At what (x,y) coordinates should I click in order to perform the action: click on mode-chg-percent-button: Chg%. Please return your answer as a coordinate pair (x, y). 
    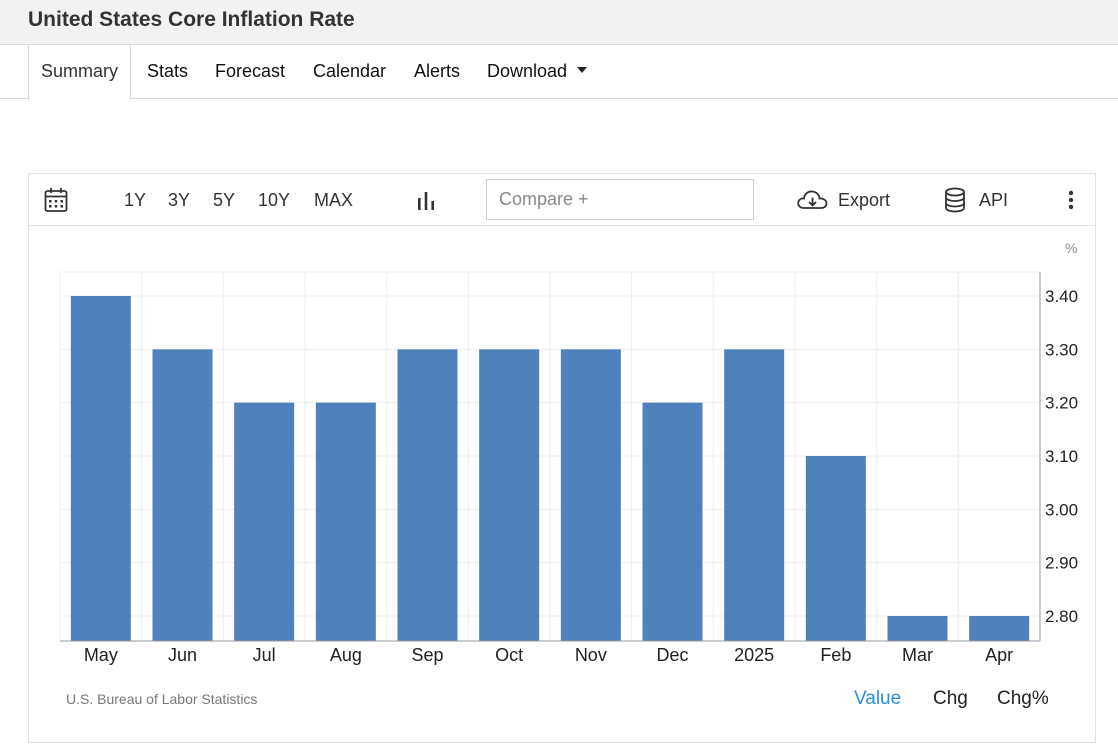
    Looking at the image, I should click on (1023, 698).